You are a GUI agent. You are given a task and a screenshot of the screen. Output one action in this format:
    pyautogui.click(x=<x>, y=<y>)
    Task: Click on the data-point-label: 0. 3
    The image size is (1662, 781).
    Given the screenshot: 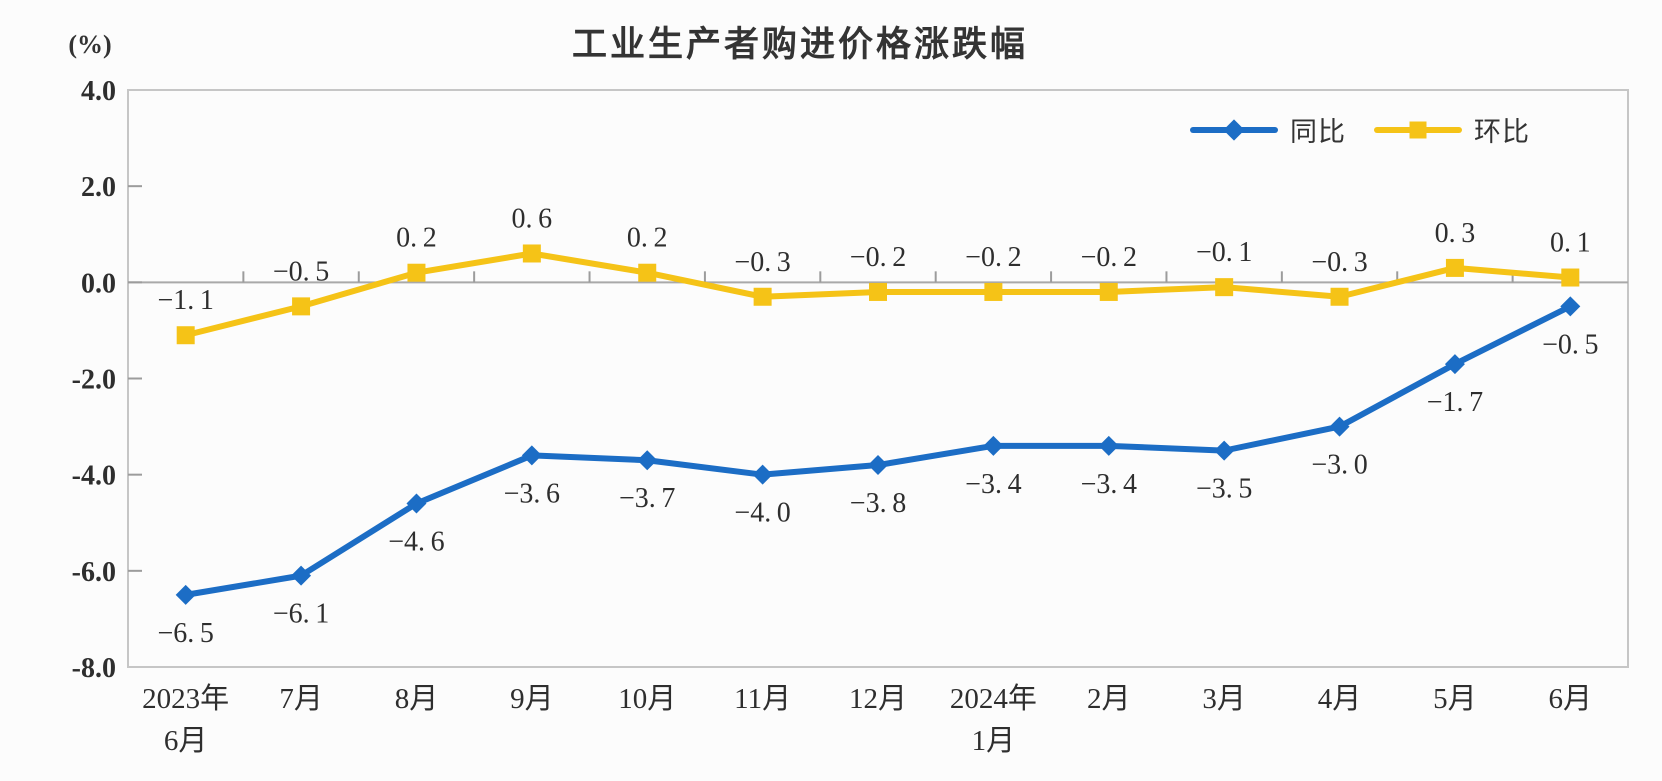 What is the action you would take?
    pyautogui.click(x=1455, y=233)
    